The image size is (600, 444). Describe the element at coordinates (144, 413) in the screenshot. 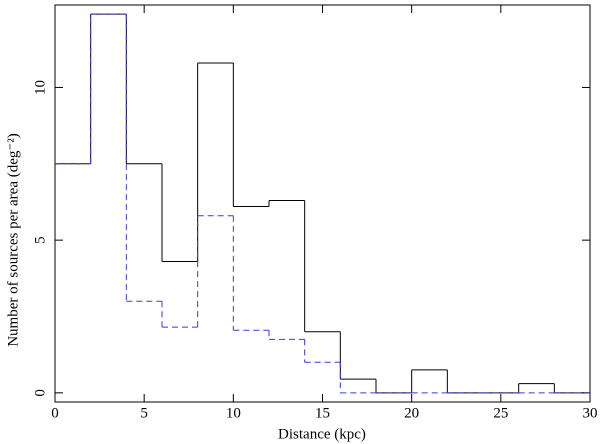

I see `x-tick-label: 5` at that location.